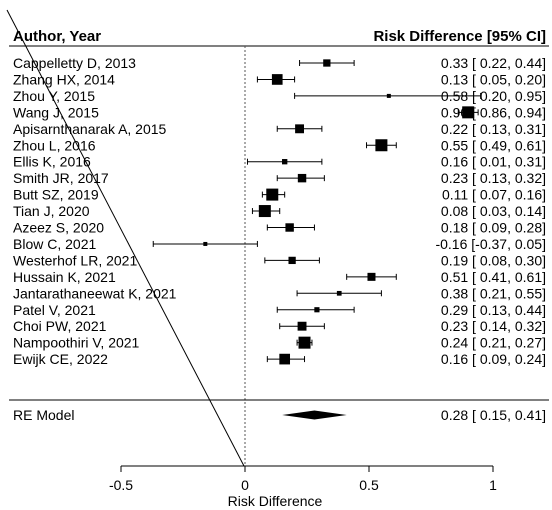 The image size is (552, 510). What do you see at coordinates (56, 112) in the screenshot?
I see `study-label: Wang J, 2015` at bounding box center [56, 112].